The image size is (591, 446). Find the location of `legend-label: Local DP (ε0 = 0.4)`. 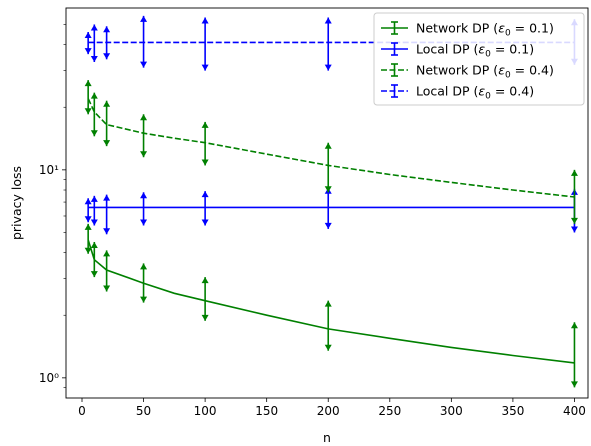

legend-label: Local DP (ε0 = 0.4) is located at coordinates (475, 93).